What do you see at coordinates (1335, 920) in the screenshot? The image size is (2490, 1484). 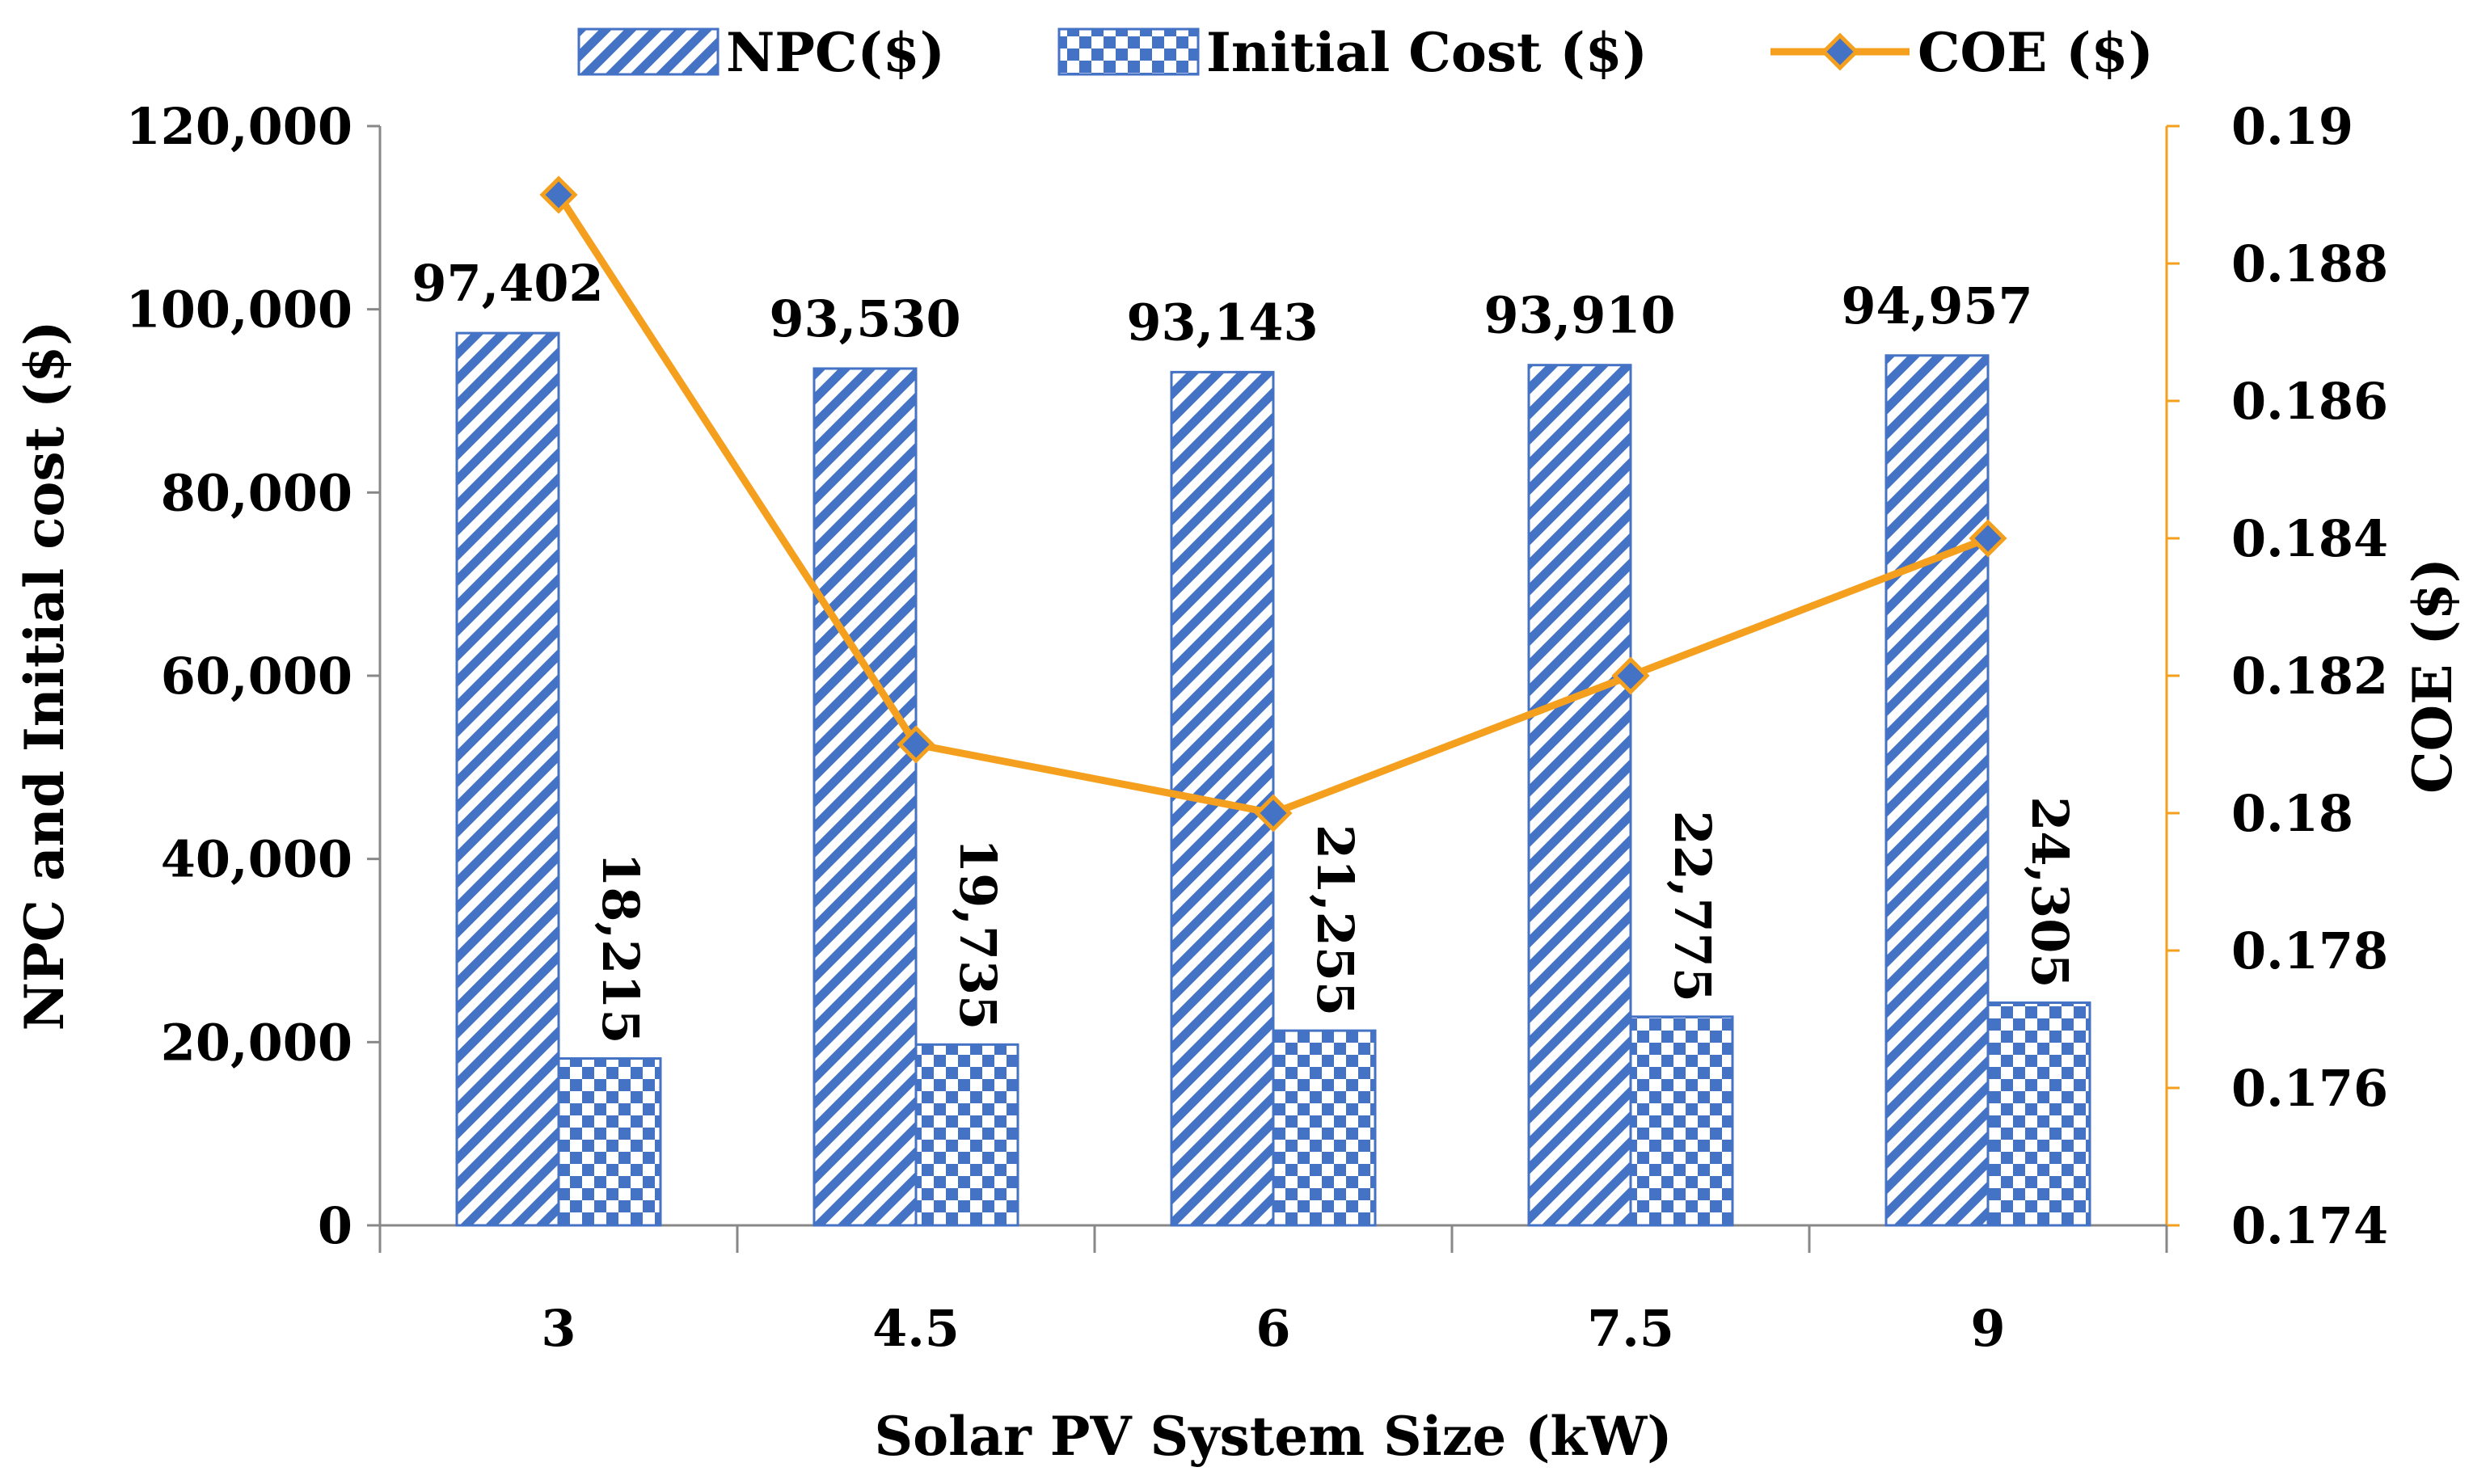 I see `initial-cost-data-label: 21,255` at bounding box center [1335, 920].